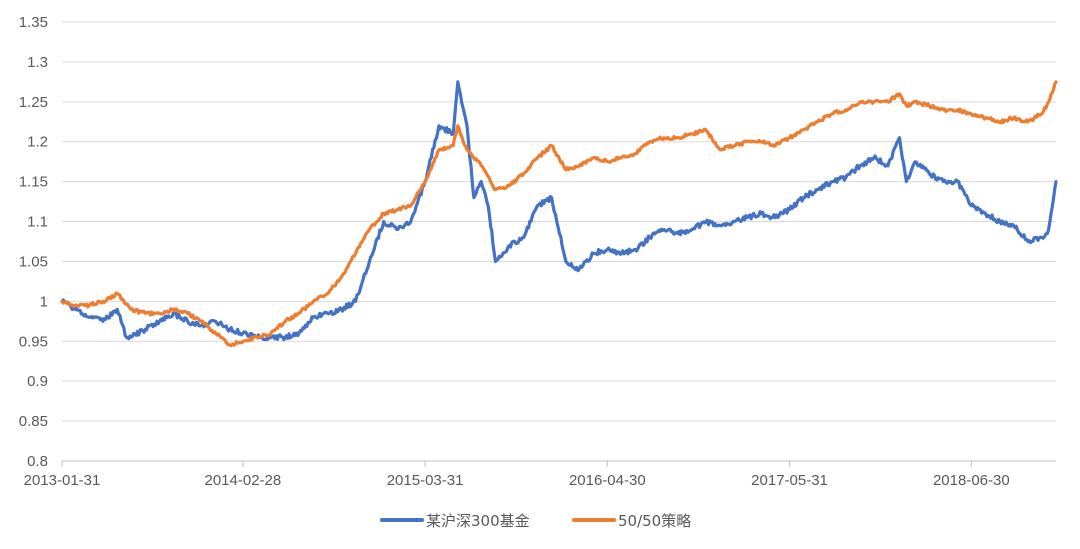 Image resolution: width=1080 pixels, height=549 pixels. What do you see at coordinates (654, 521) in the screenshot?
I see `legend-label-2: 50/50策略` at bounding box center [654, 521].